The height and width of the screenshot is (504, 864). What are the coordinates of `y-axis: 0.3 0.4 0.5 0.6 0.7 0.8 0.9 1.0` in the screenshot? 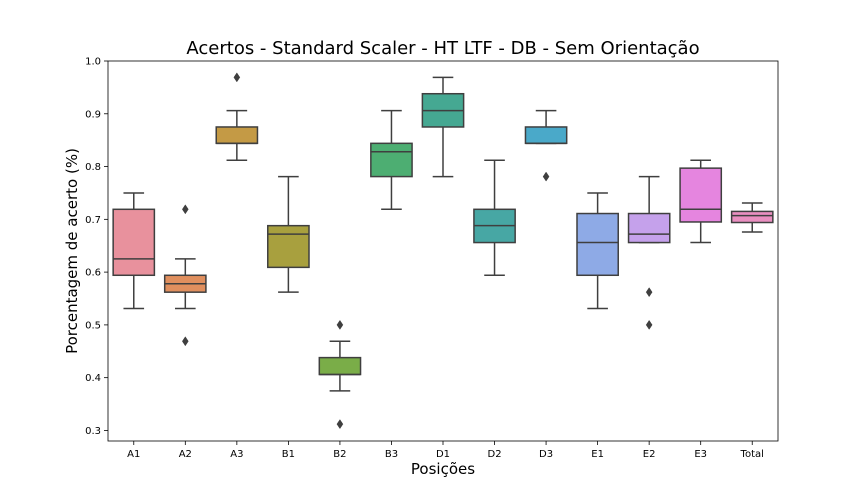 It's located at (96, 247).